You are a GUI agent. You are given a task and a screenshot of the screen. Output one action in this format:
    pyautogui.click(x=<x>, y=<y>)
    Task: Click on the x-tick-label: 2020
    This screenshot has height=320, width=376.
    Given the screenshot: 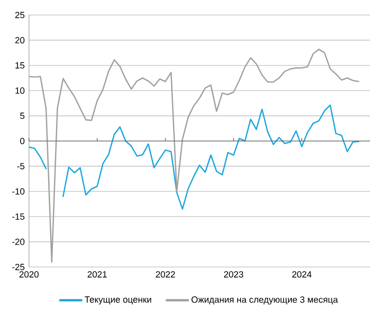 What is the action you would take?
    pyautogui.click(x=29, y=274)
    